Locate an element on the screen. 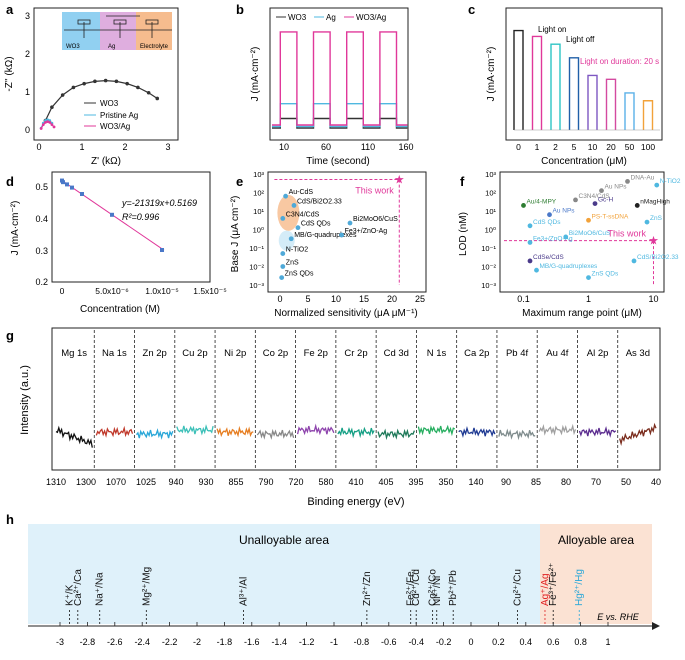 The height and width of the screenshot is (660, 685). panel-f-frame is located at coordinates (582, 232).